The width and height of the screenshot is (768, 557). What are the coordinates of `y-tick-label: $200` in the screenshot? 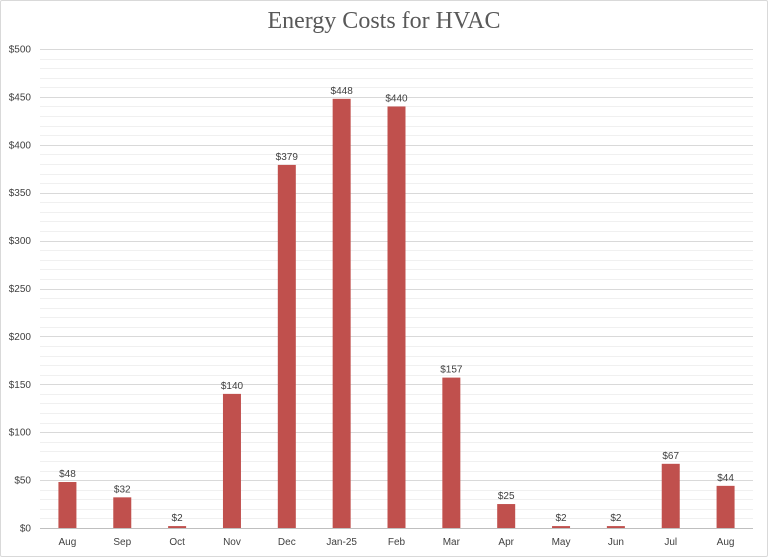 It's located at (20, 337).